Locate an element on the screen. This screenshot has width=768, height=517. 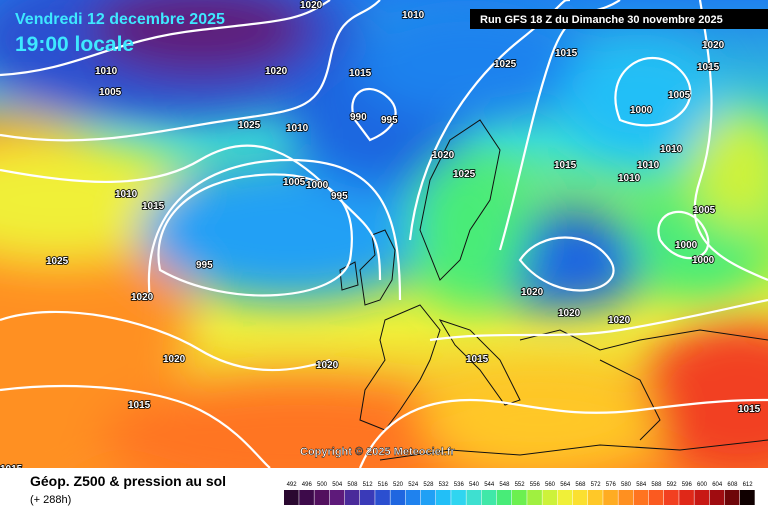
scale-value: 572 is located at coordinates (596, 485).